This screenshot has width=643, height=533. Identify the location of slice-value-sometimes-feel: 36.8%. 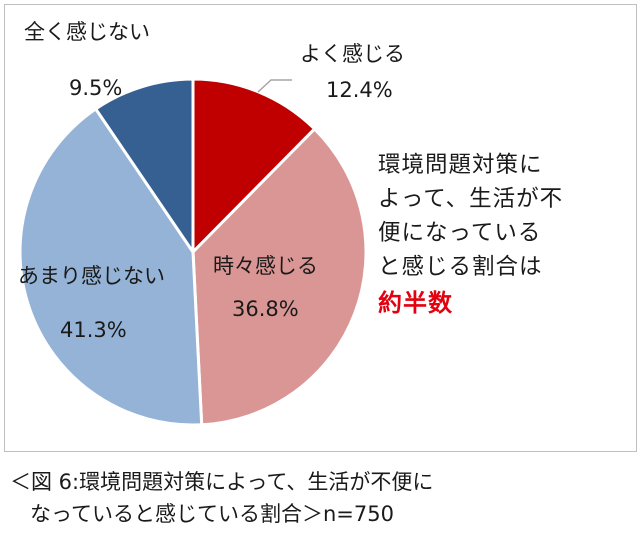
(265, 309).